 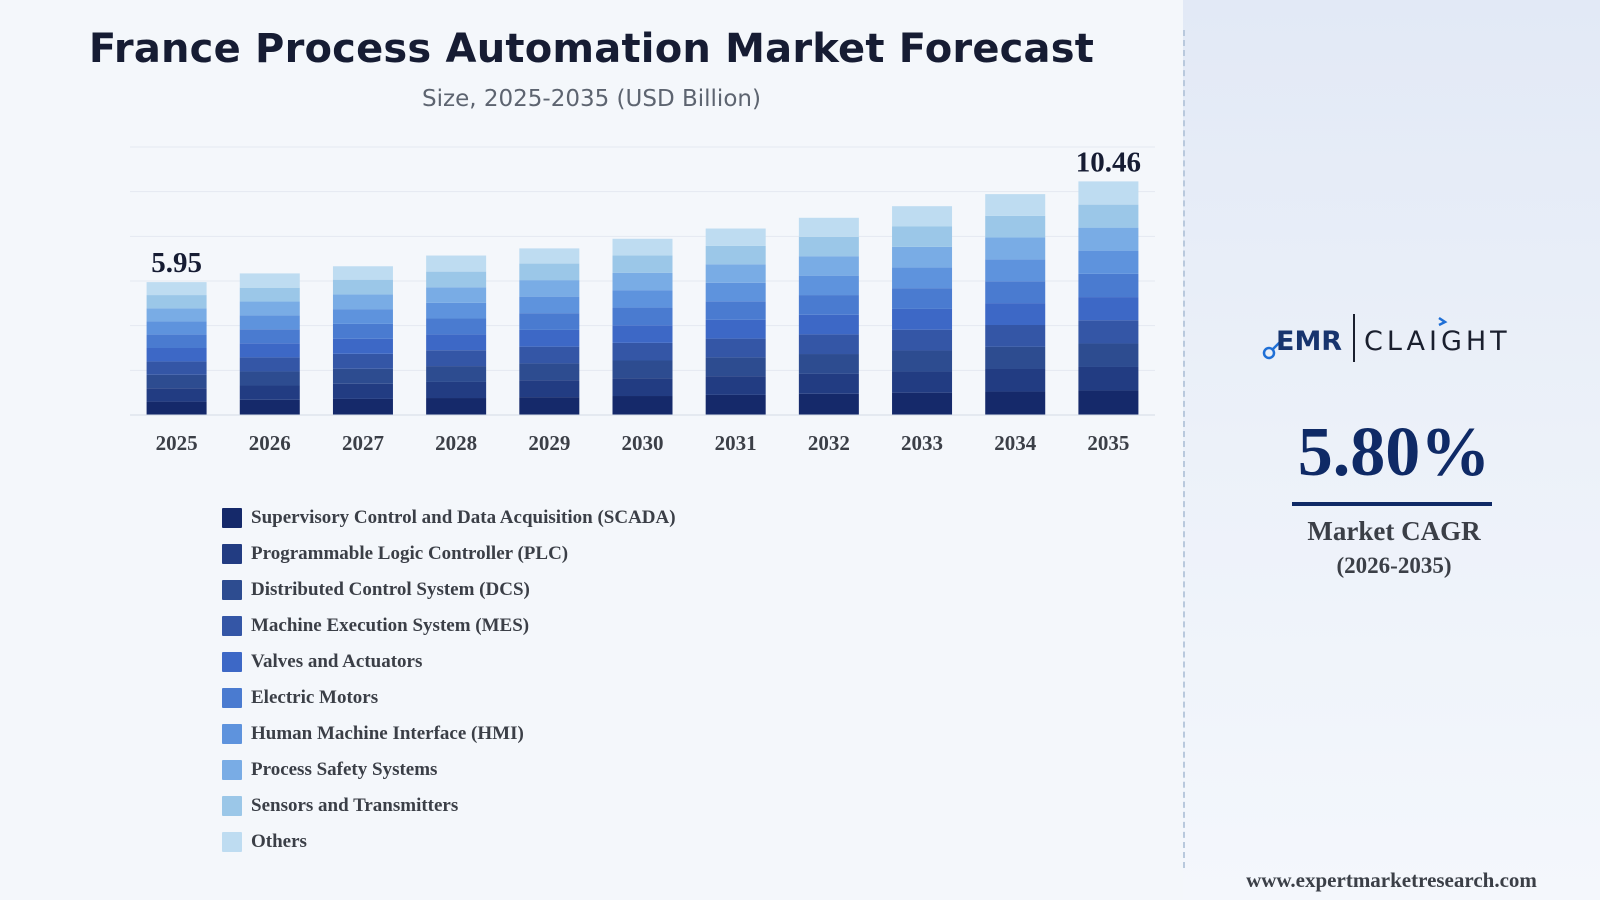 I want to click on x-tick-label: 2030, so click(x=643, y=443).